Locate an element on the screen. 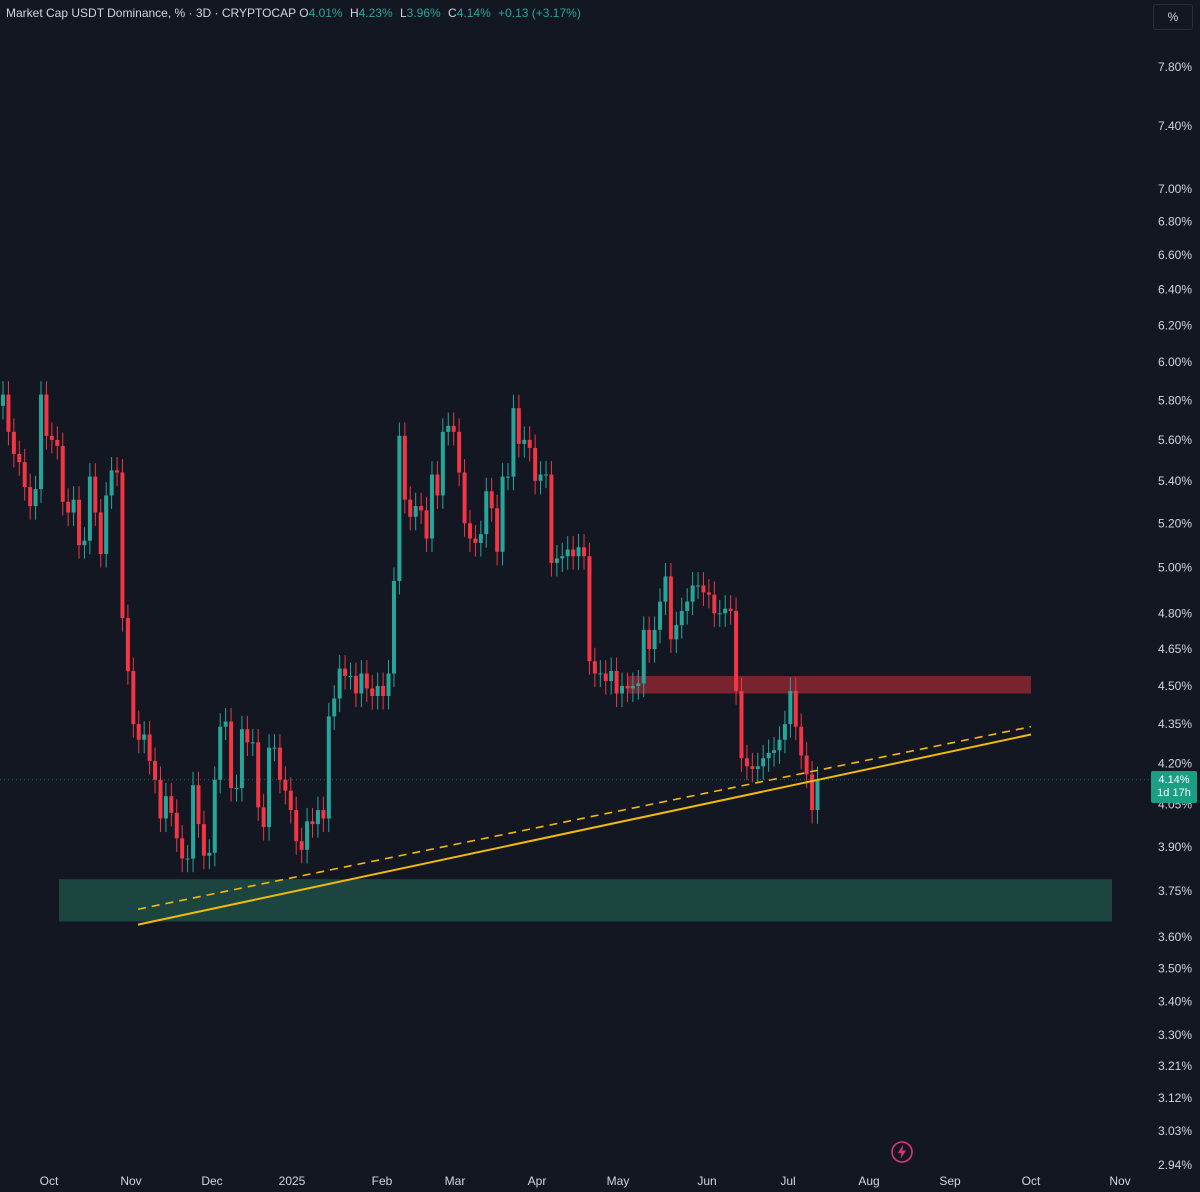 Image resolution: width=1200 pixels, height=1192 pixels. resistance-zone is located at coordinates (829, 684).